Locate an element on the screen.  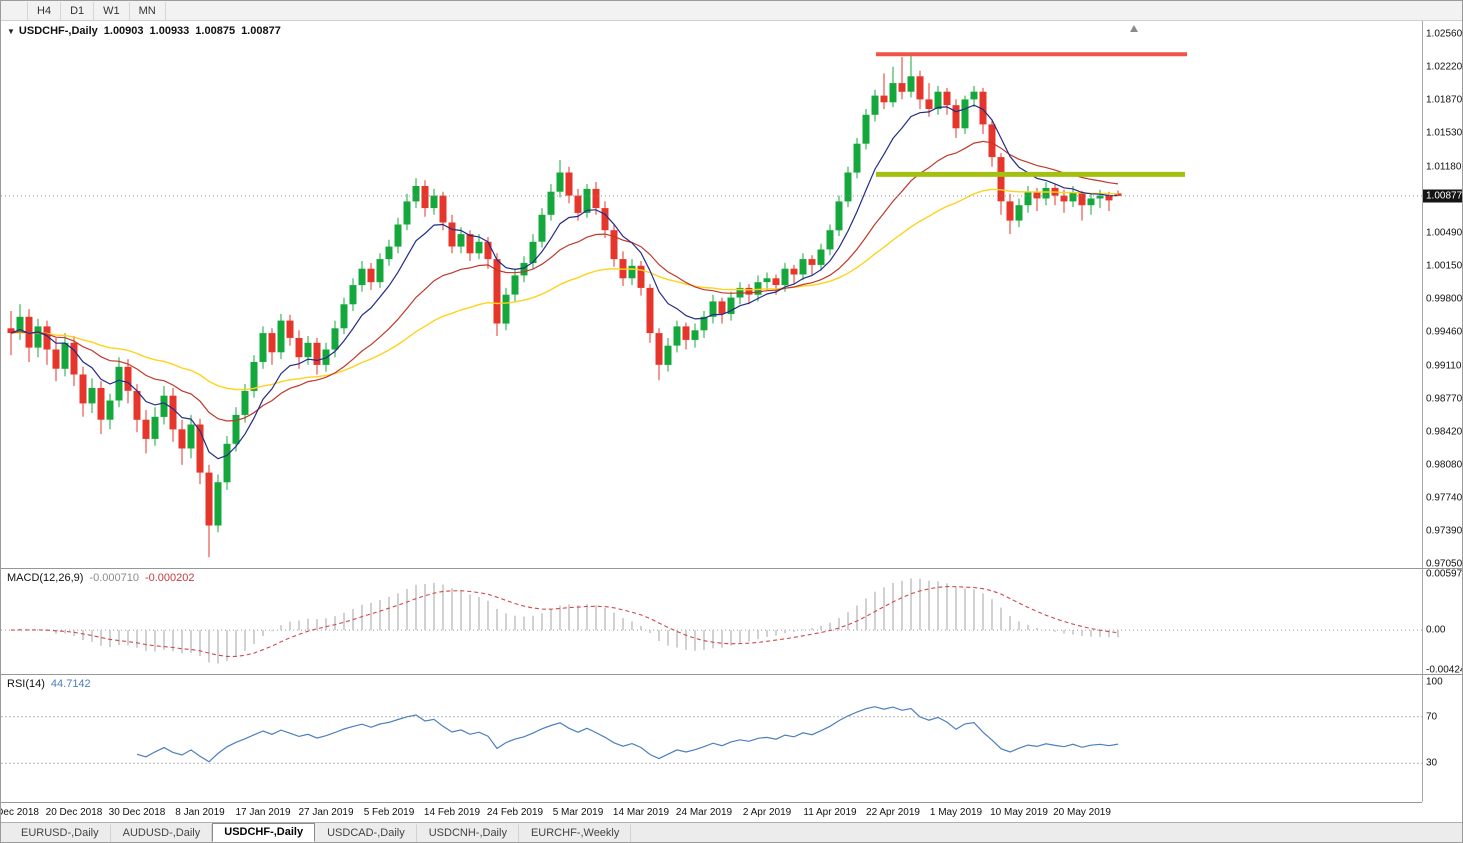
price-axis-label: 1.01180 is located at coordinates (1444, 167).